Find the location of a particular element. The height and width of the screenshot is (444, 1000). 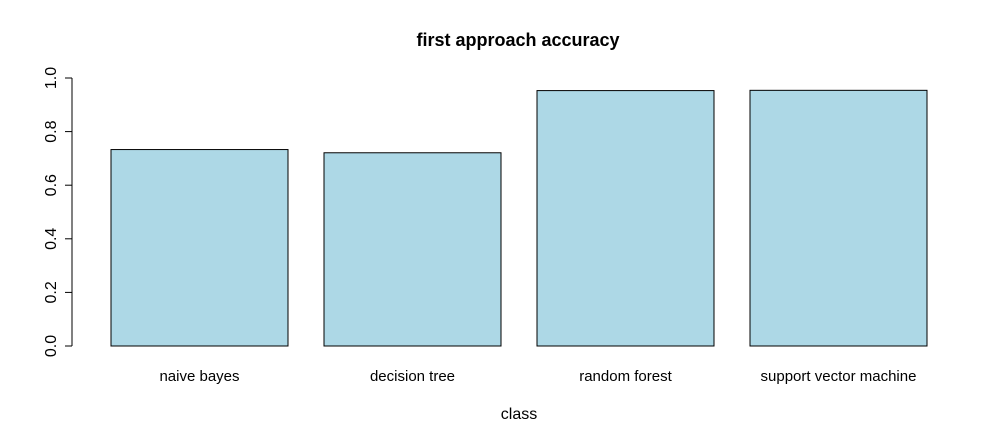

chart-title: first approach accuracy is located at coordinates (517, 40).